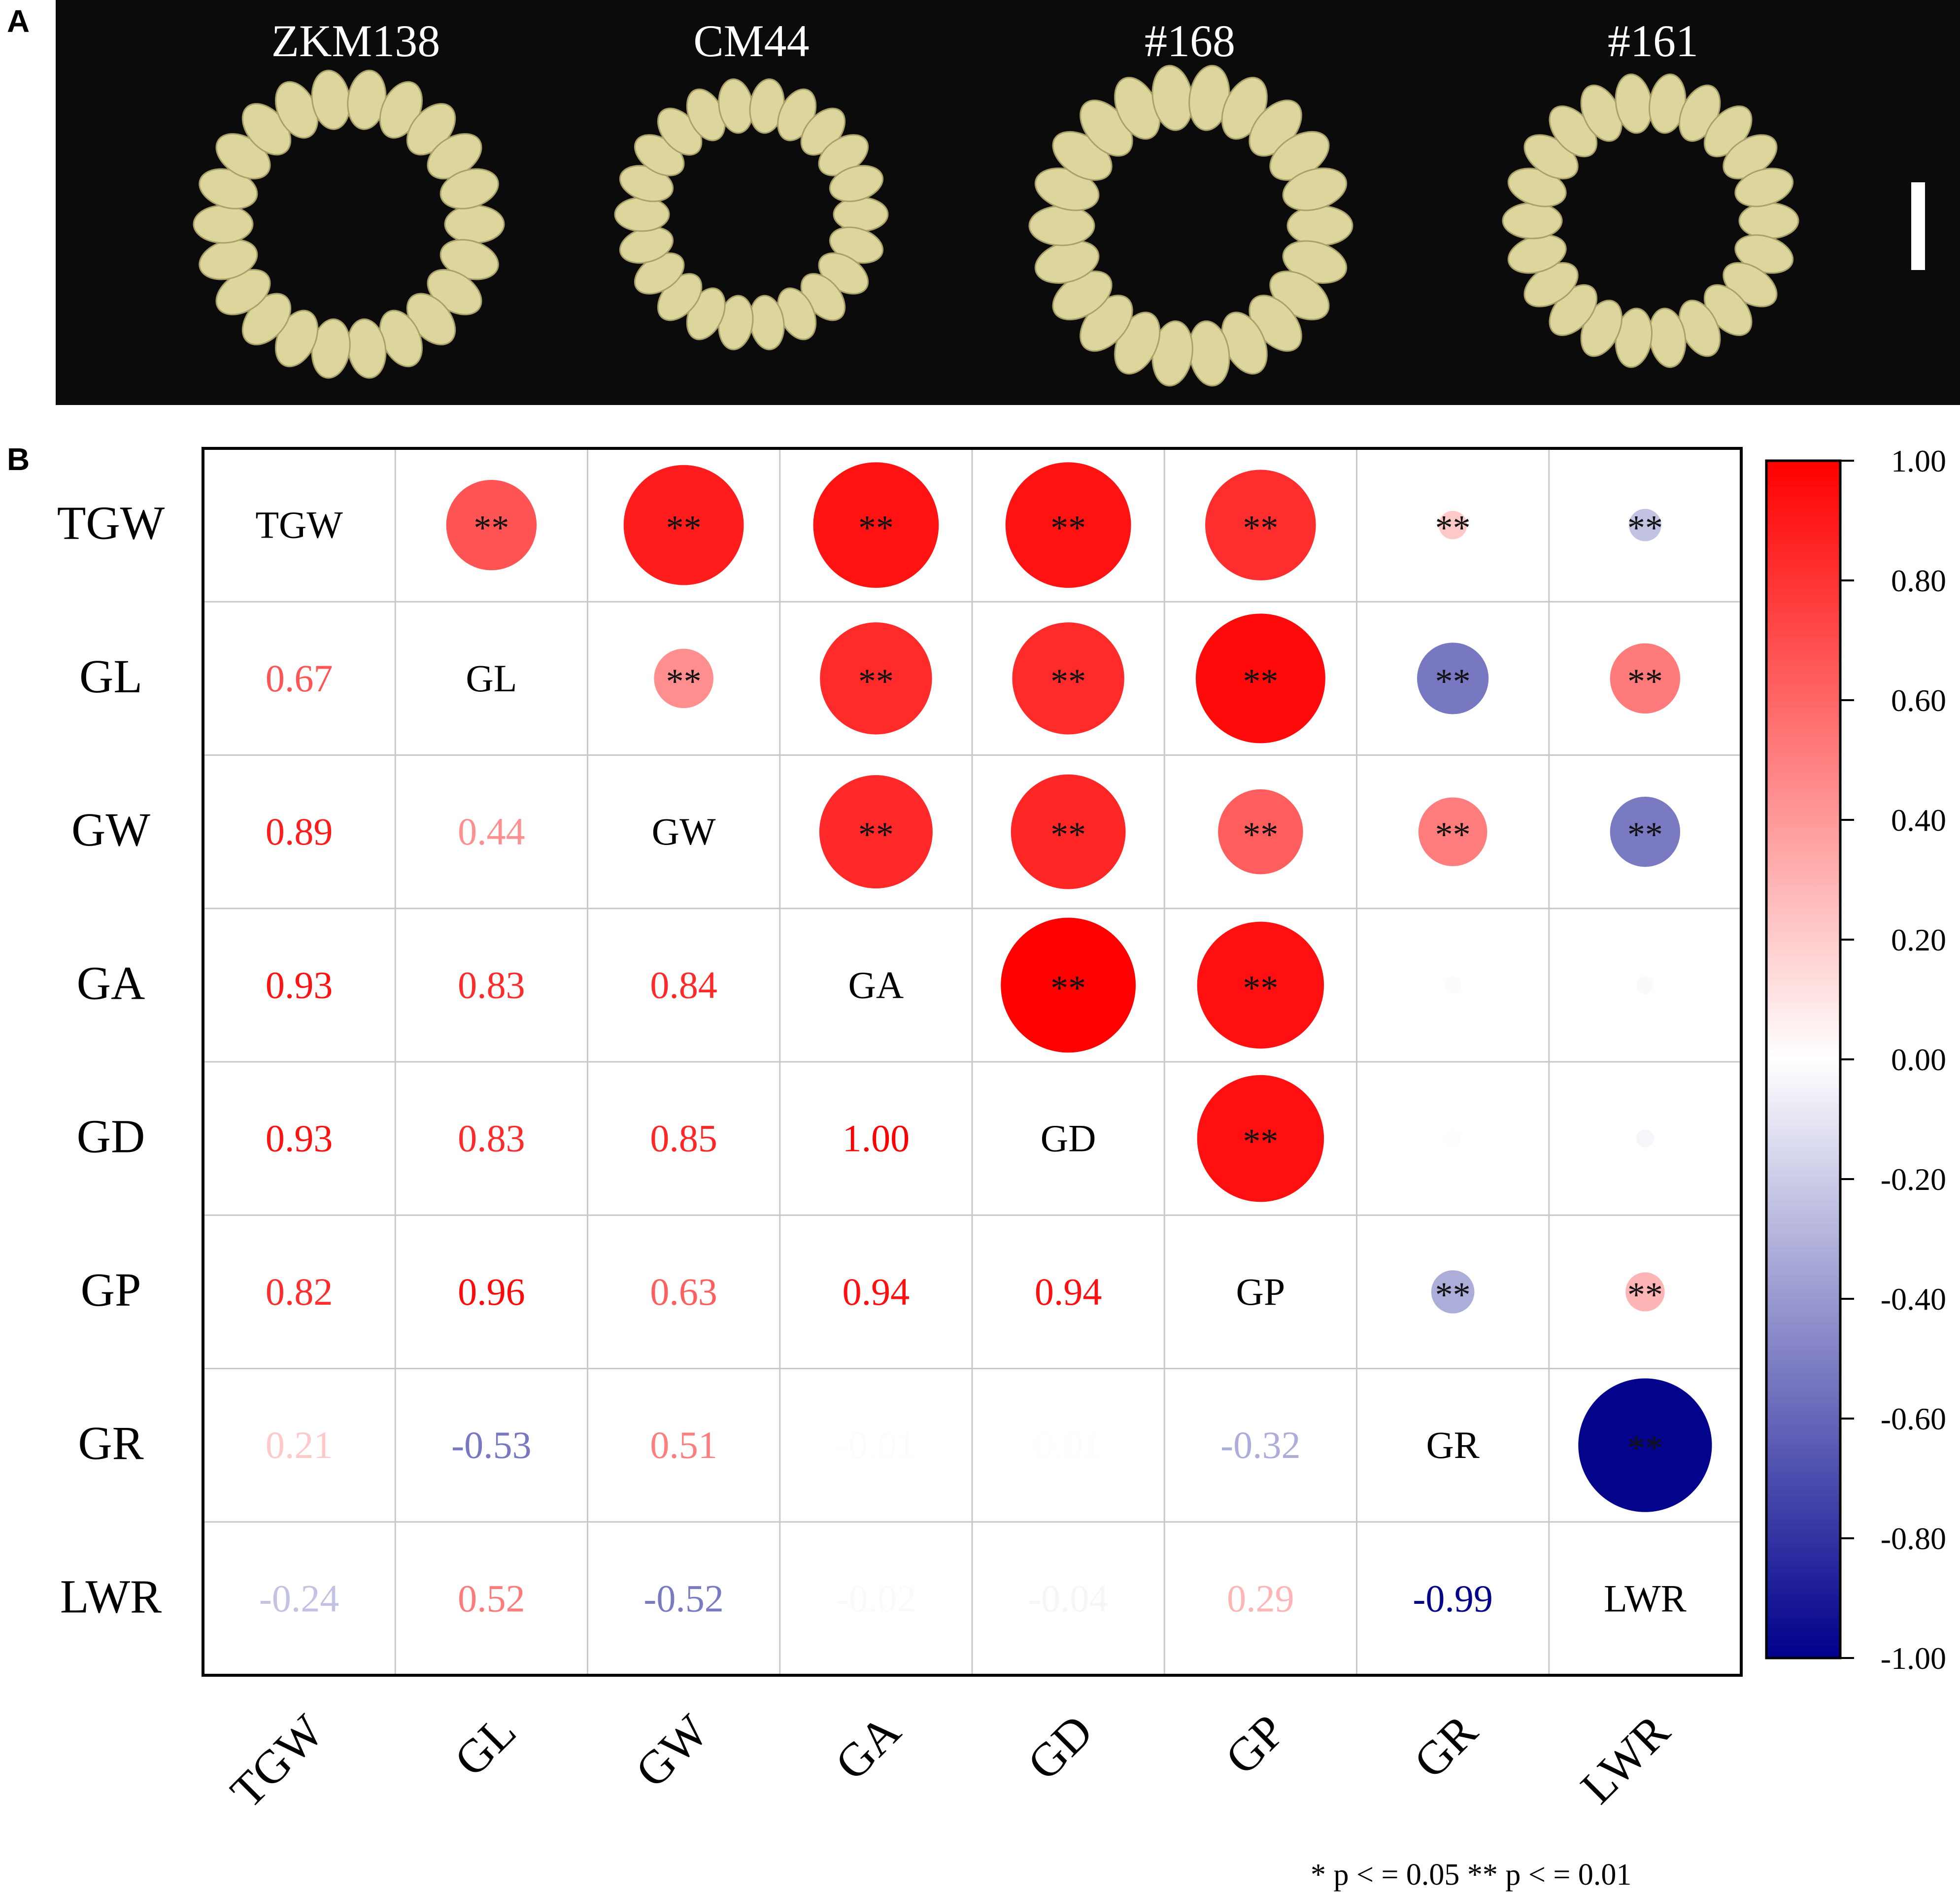  I want to click on correlation-value: -0.32, so click(1260, 1444).